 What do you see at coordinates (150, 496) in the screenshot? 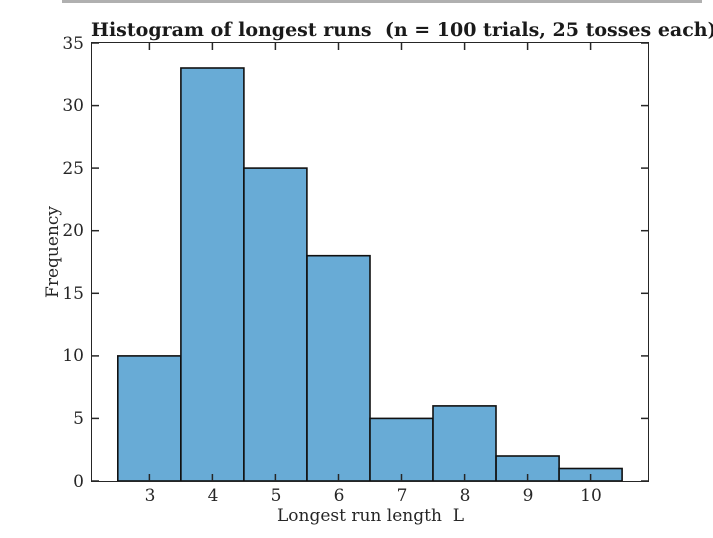
I see `x-tick-label: 3` at bounding box center [150, 496].